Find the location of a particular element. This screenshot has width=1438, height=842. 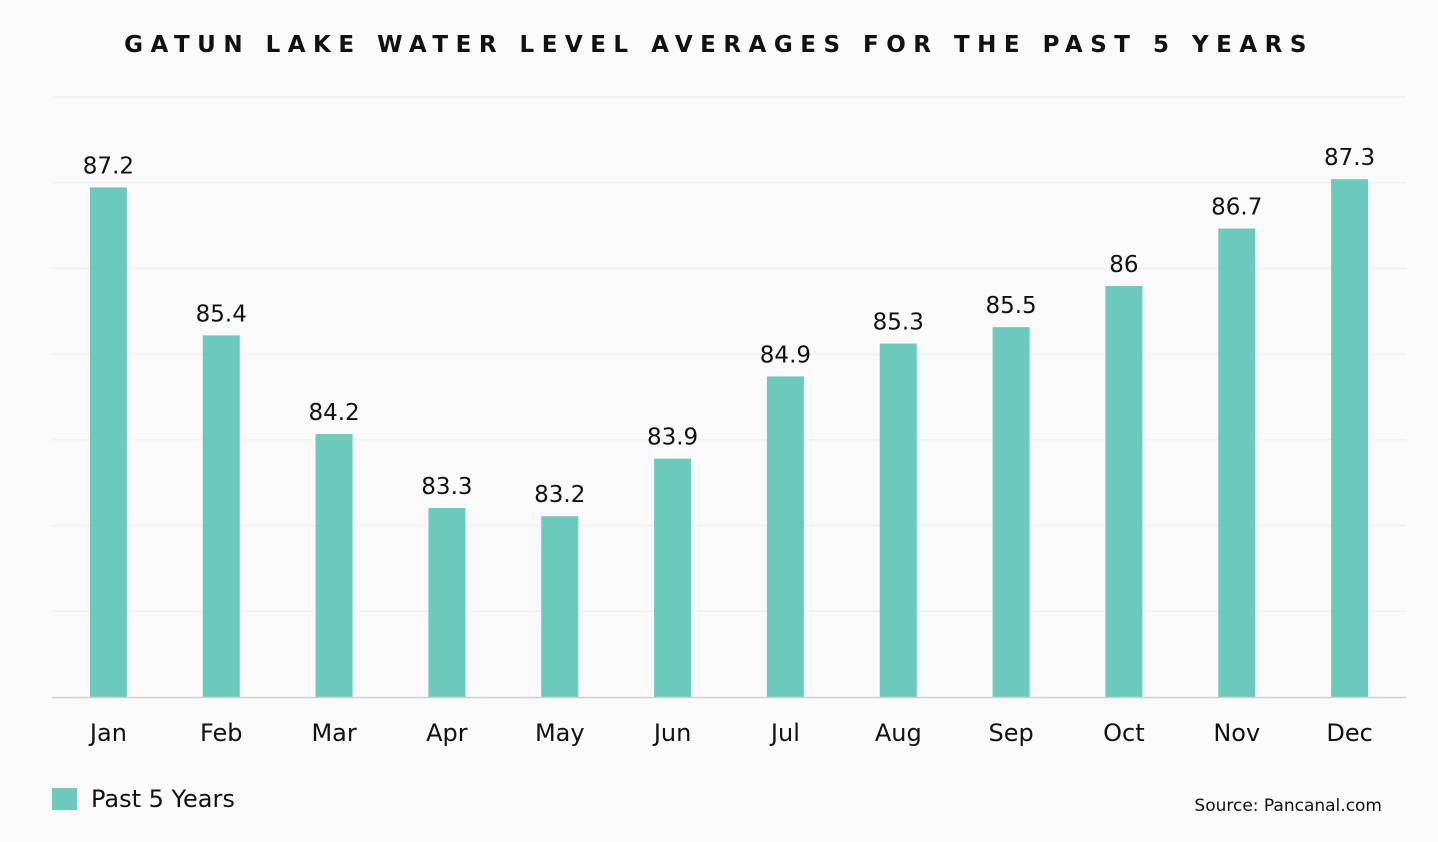

x-tick-apr: Apr is located at coordinates (447, 733).